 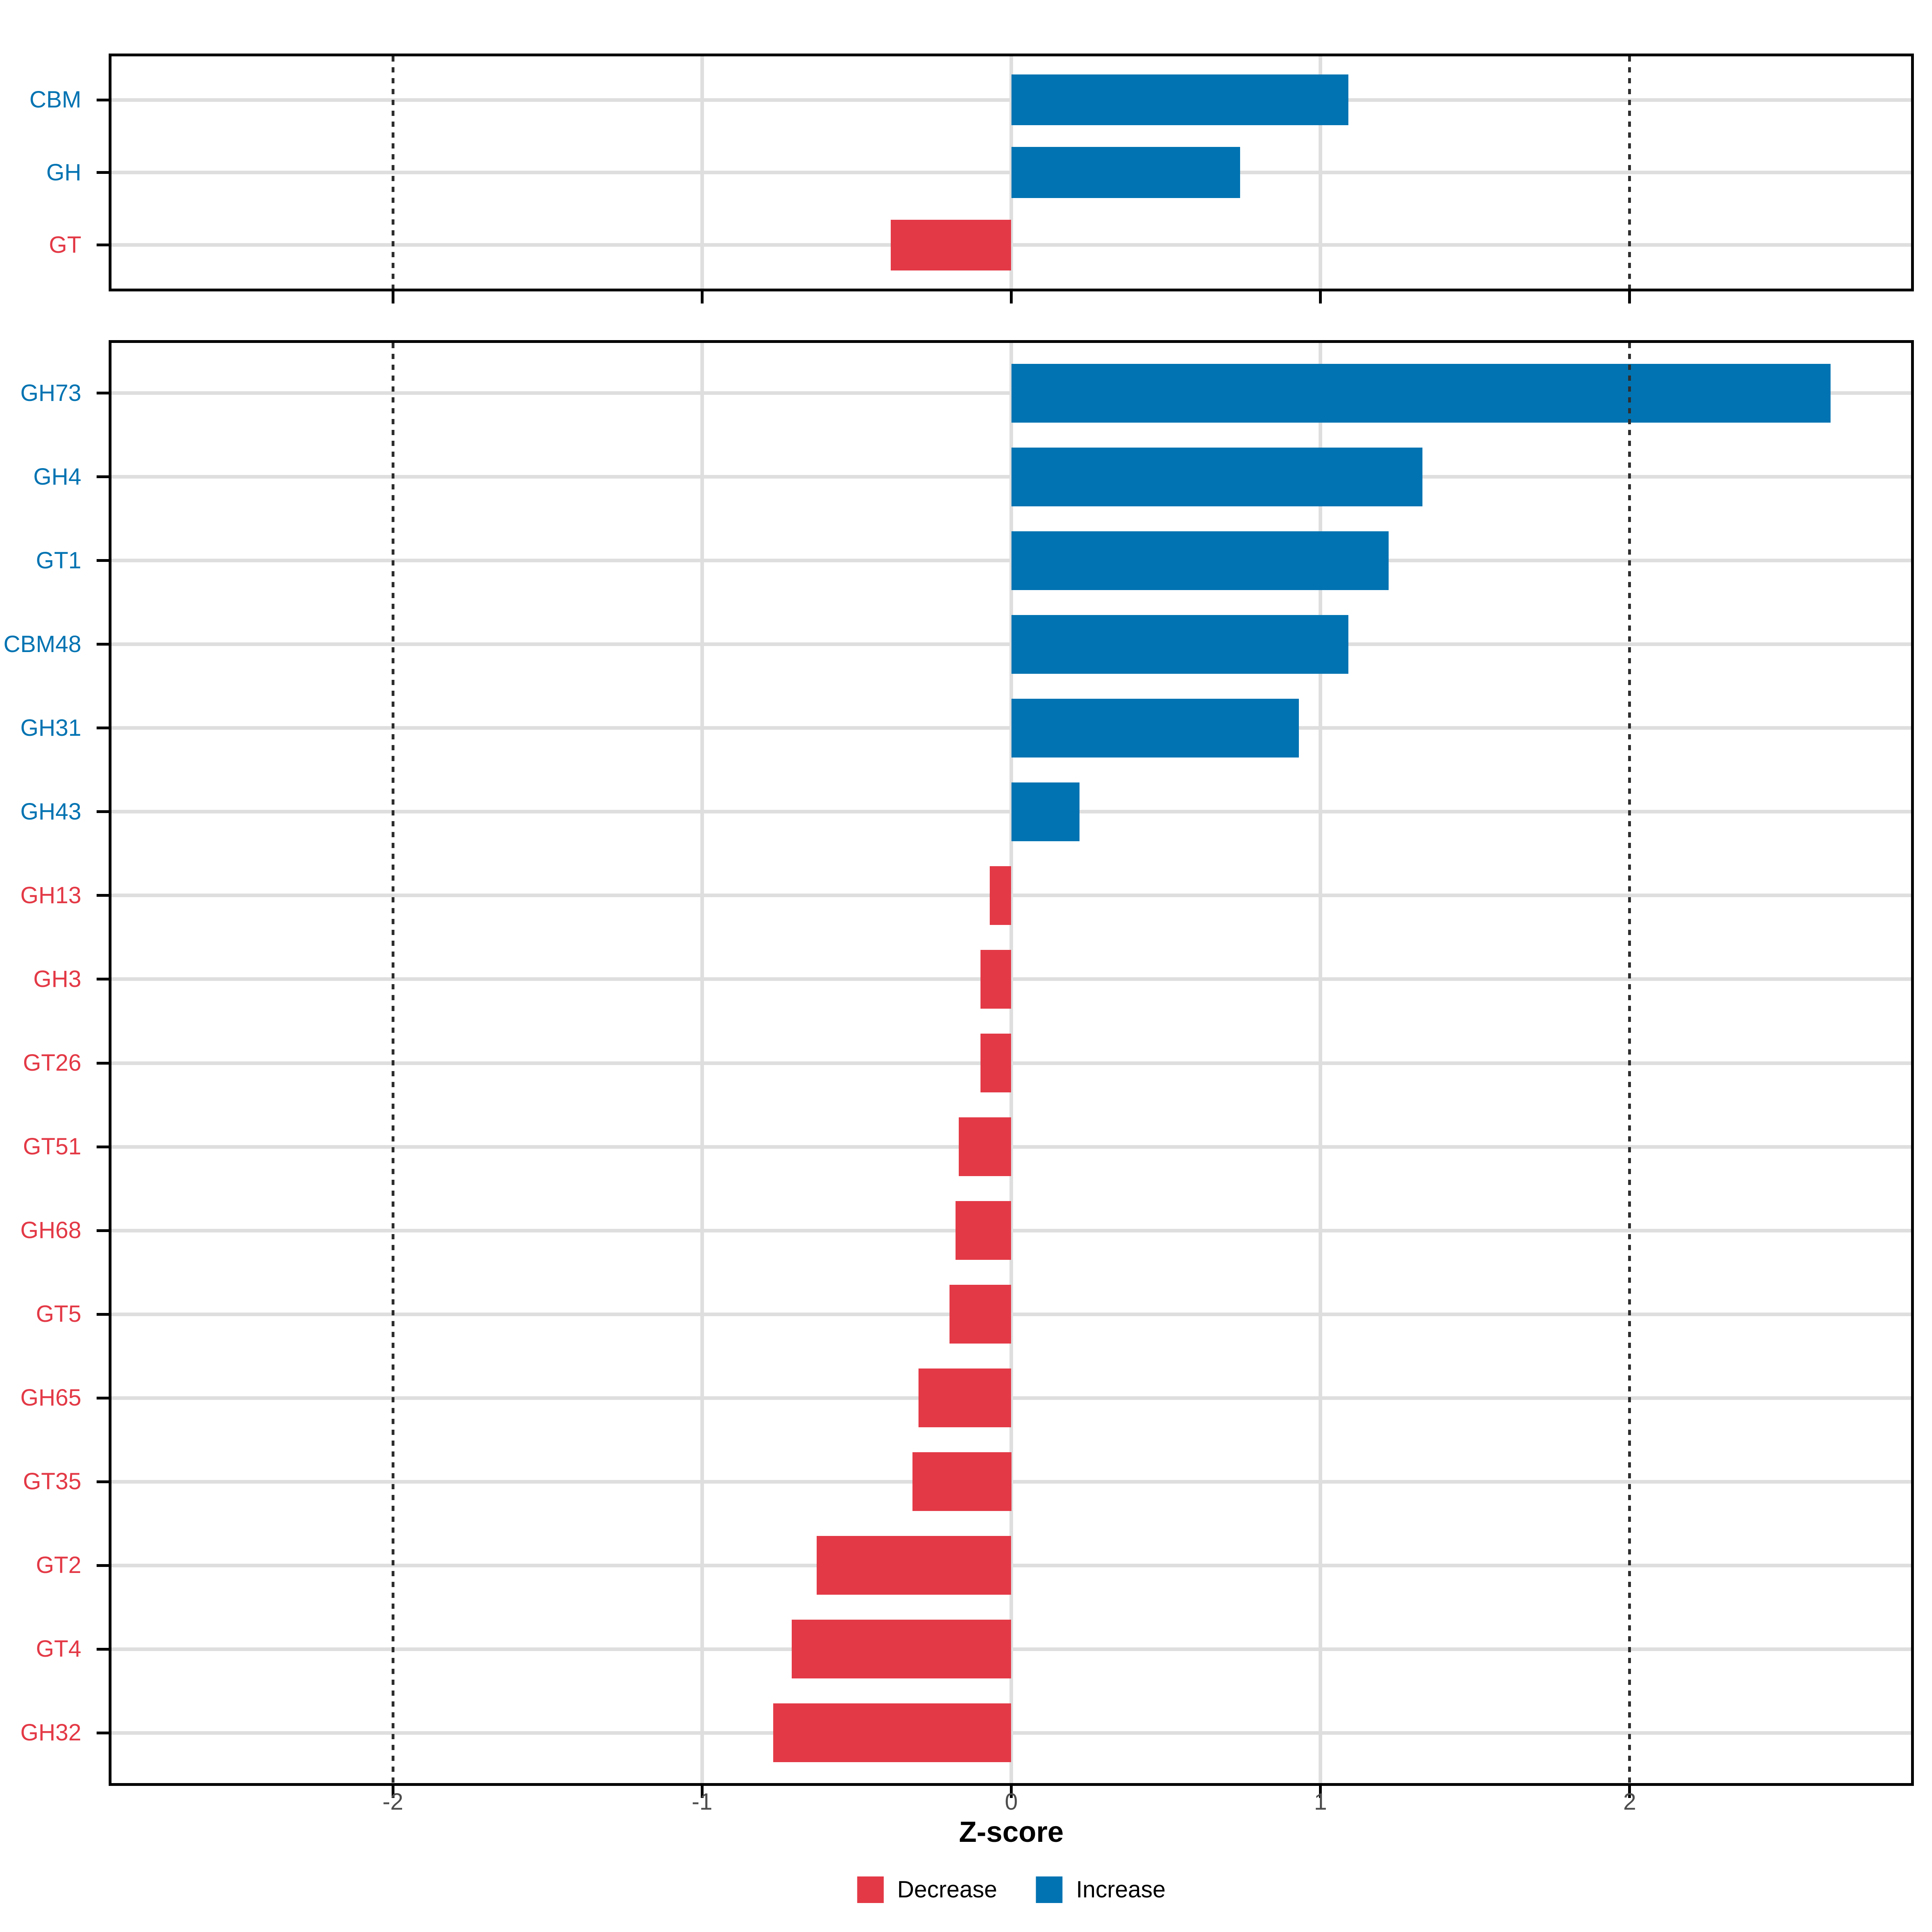 I want to click on bar-GH73, so click(x=1421, y=393).